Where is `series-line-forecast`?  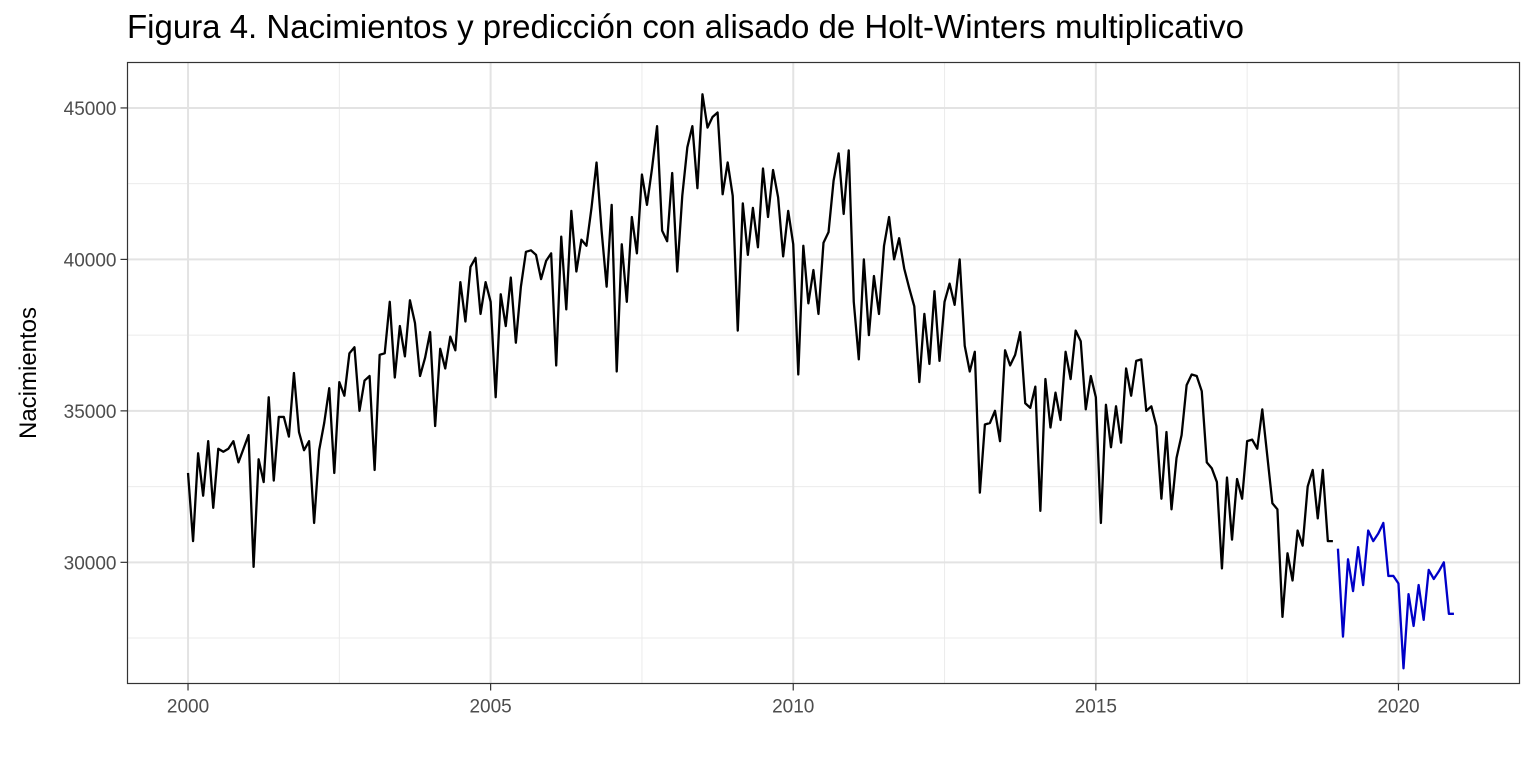
series-line-forecast is located at coordinates (1395, 595).